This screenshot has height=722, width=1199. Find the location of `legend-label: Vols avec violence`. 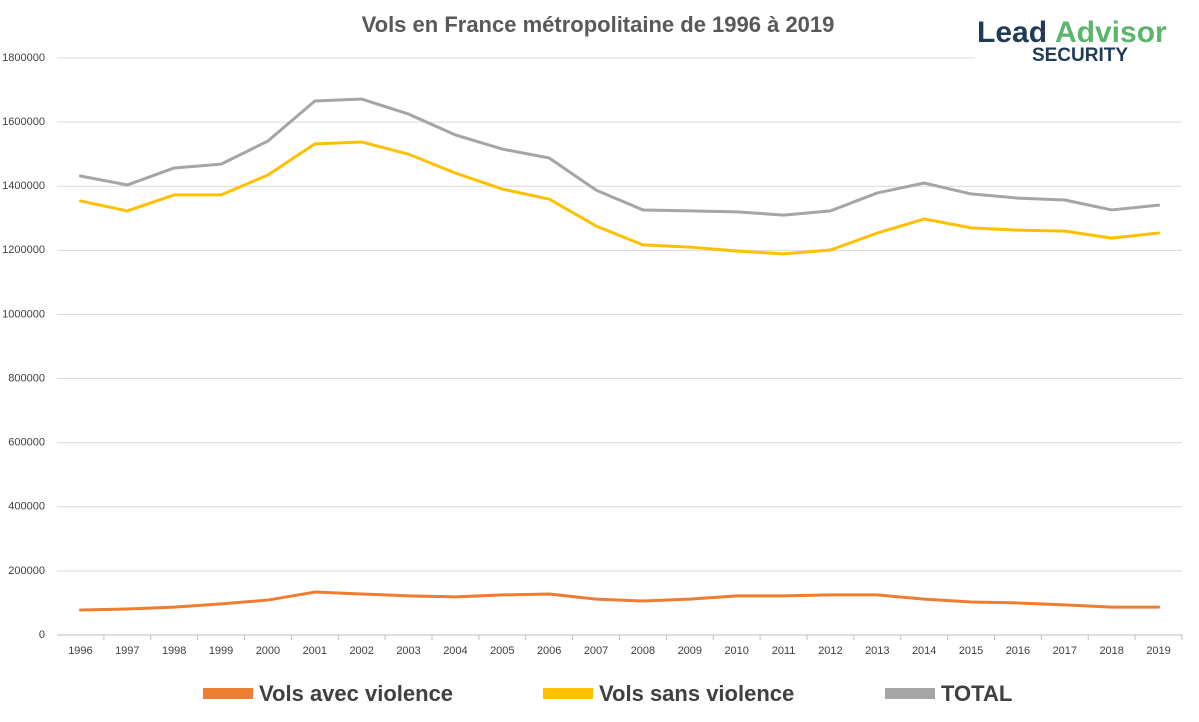

legend-label: Vols avec violence is located at coordinates (356, 693).